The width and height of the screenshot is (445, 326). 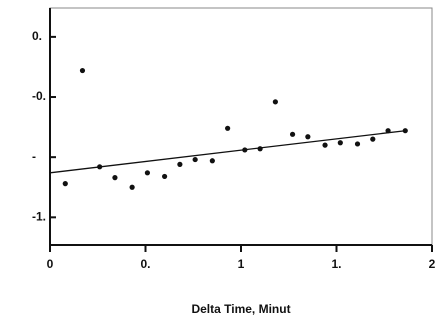 I want to click on y-tick-label: -1., so click(x=39, y=217).